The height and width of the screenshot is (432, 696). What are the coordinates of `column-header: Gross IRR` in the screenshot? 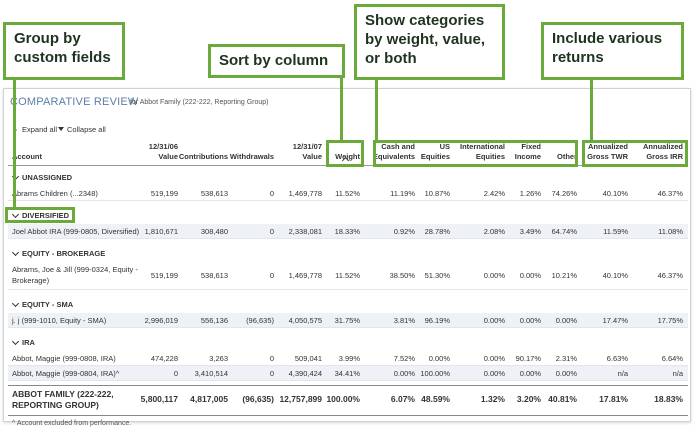 It's located at (664, 156).